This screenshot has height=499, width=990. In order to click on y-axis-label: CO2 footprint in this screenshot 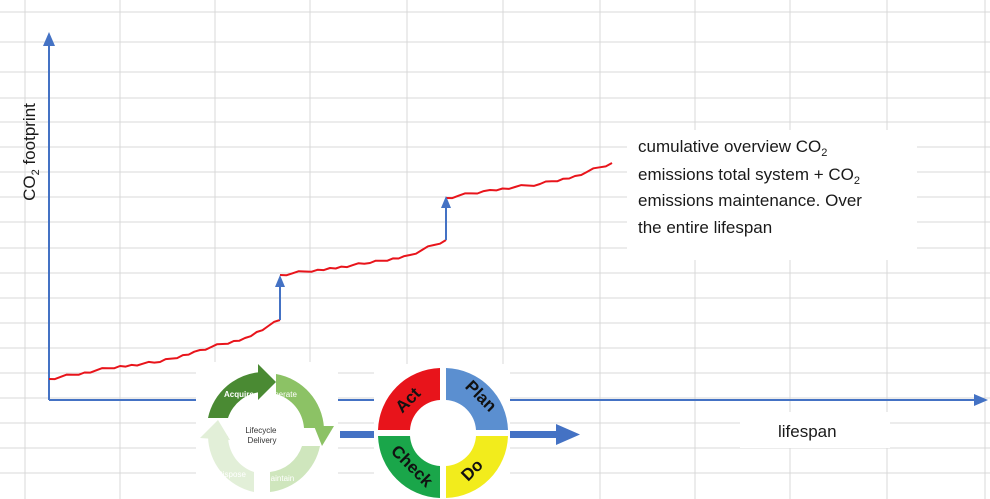, I will do `click(31, 152)`.